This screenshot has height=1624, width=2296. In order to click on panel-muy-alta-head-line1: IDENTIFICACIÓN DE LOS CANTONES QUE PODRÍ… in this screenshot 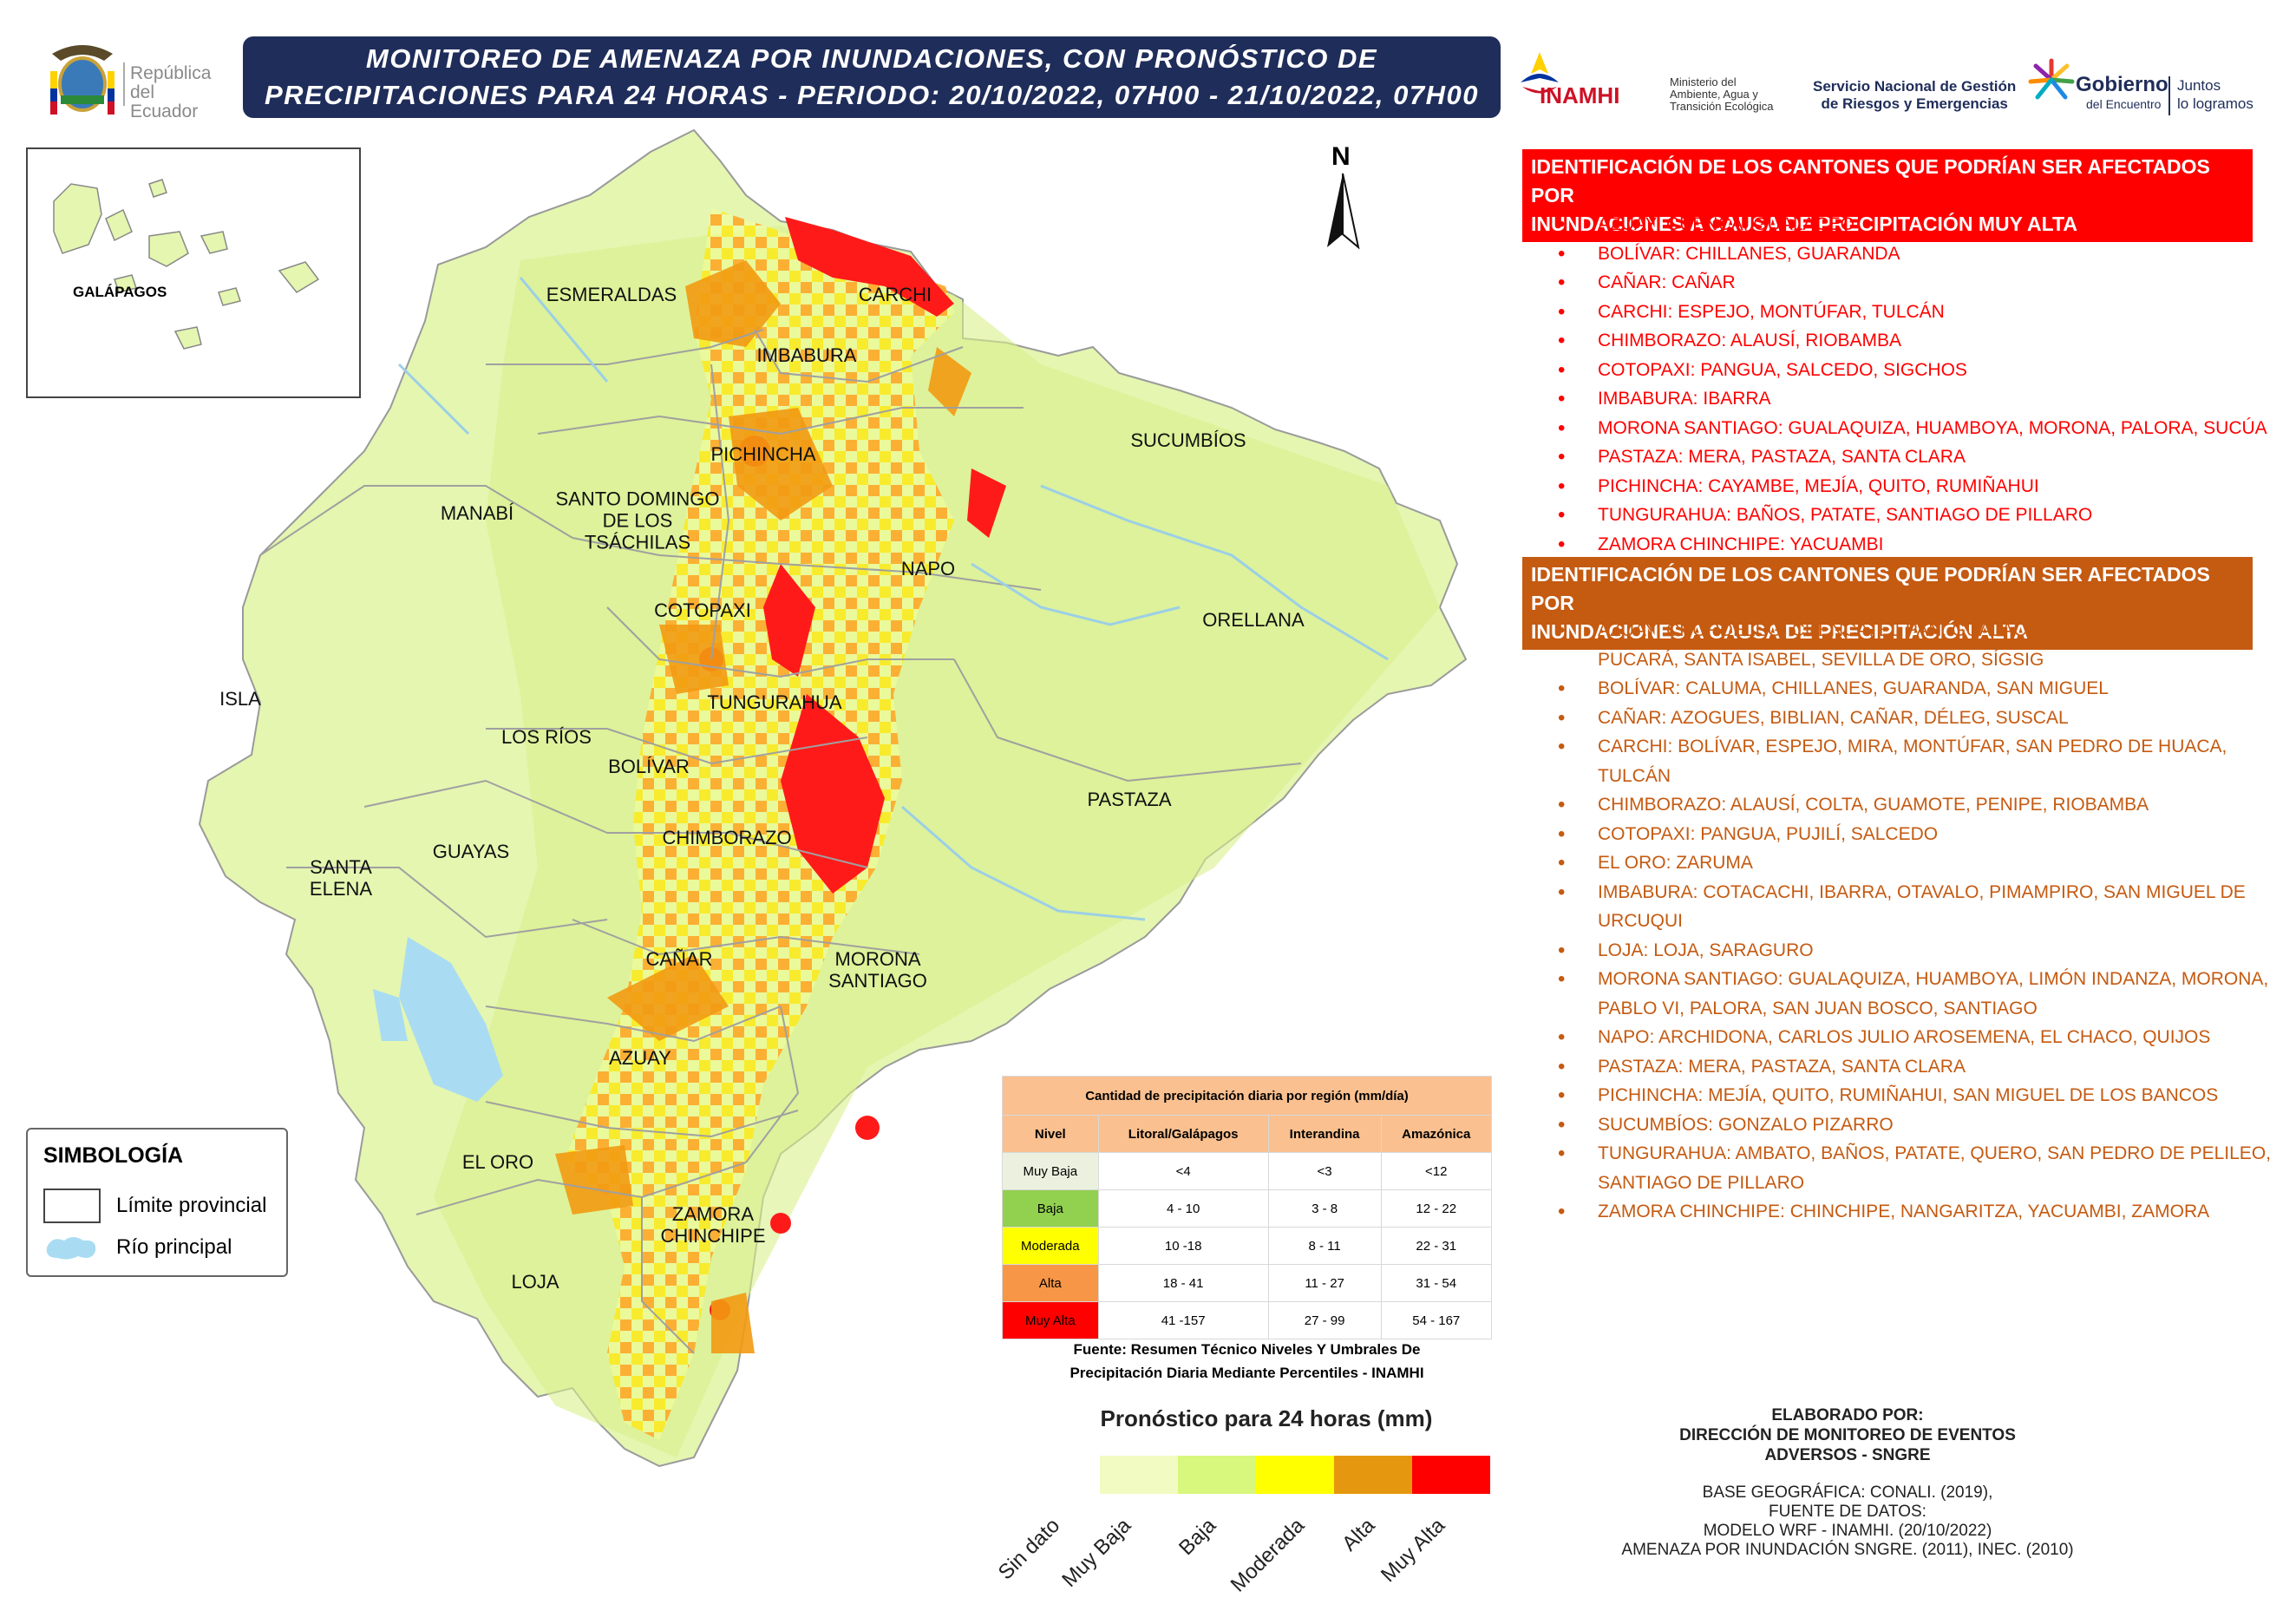, I will do `click(1871, 180)`.